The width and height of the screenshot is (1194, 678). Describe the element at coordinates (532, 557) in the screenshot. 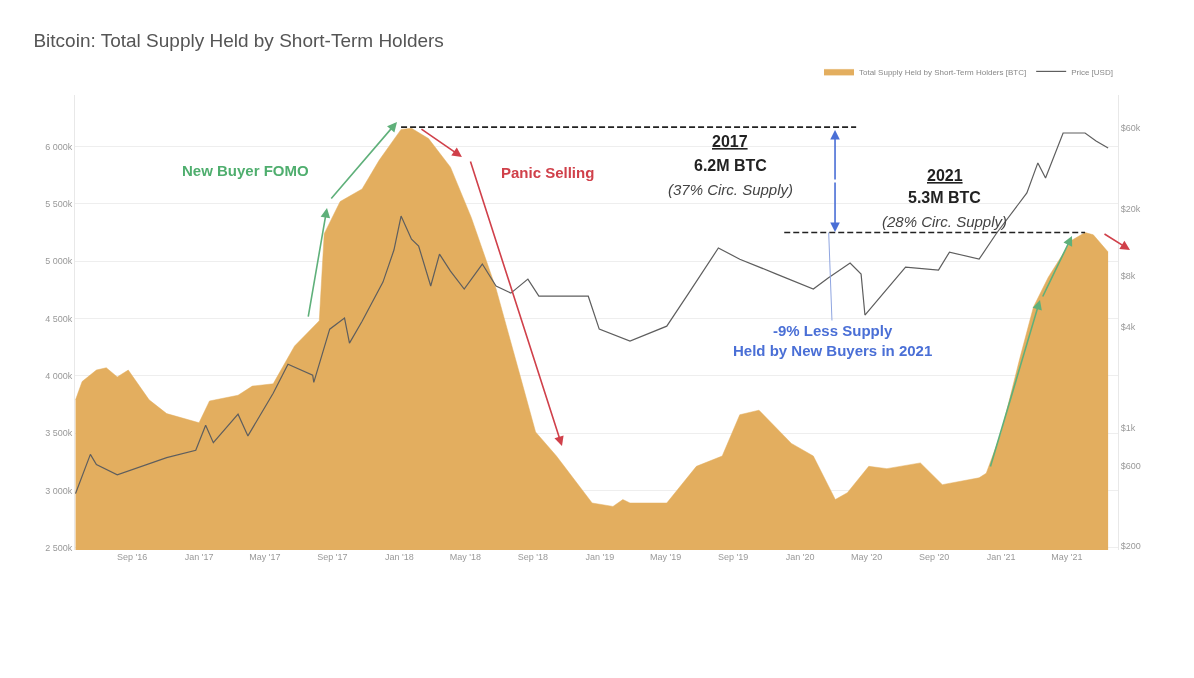

I see `x-tick-label: Sep '18` at that location.